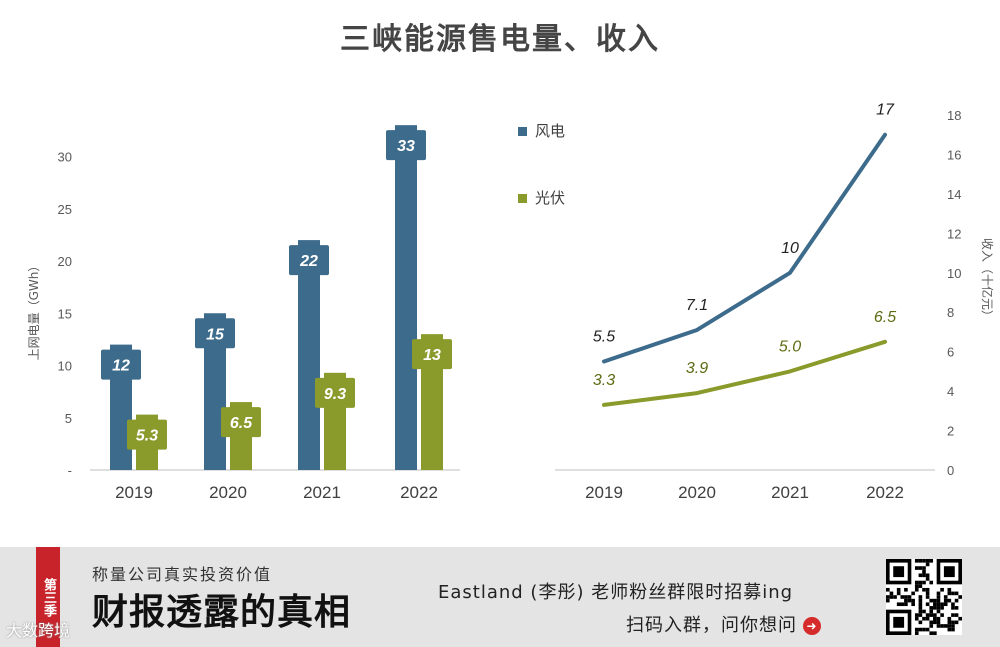 This screenshot has height=647, width=1000. What do you see at coordinates (987, 280) in the screenshot?
I see `line-y-axis-title: 收入（十亿元）` at bounding box center [987, 280].